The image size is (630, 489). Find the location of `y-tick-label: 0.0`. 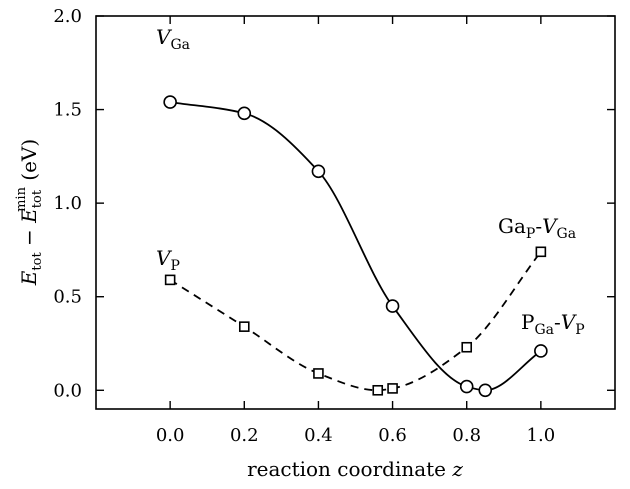

y-tick-label: 0.0 is located at coordinates (67, 390).